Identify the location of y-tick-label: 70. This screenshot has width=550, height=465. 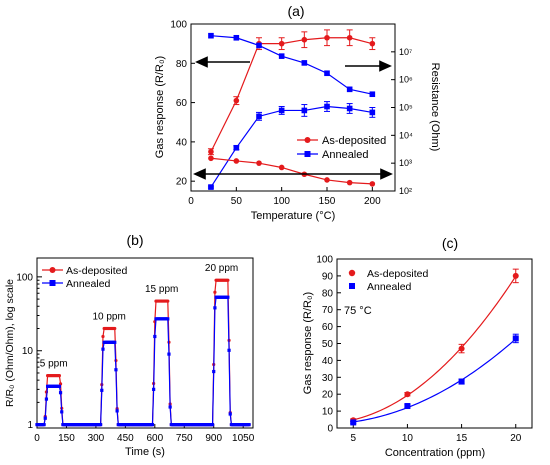
(328, 310).